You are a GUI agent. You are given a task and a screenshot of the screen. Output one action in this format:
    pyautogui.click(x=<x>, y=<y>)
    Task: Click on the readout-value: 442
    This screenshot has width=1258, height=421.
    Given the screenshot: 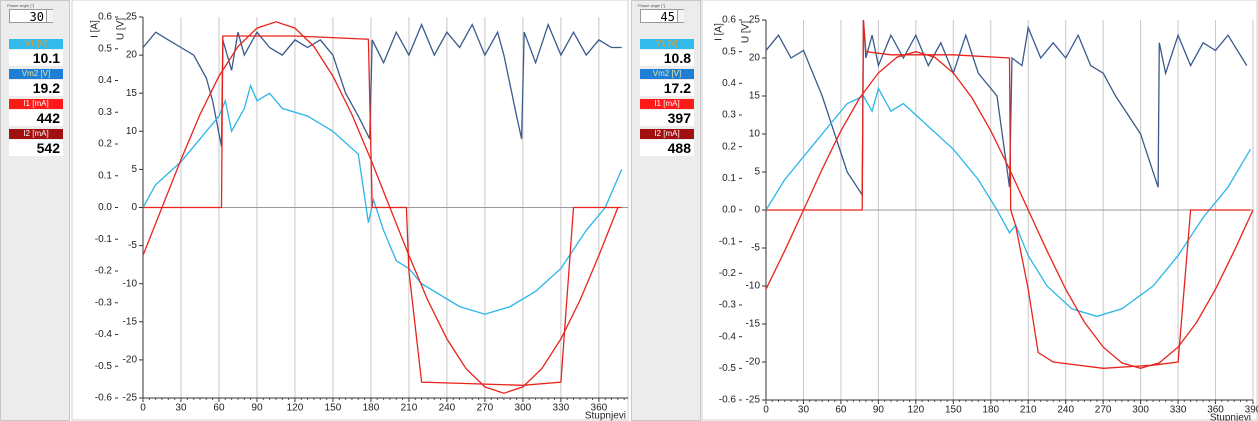 What is the action you would take?
    pyautogui.click(x=36, y=118)
    